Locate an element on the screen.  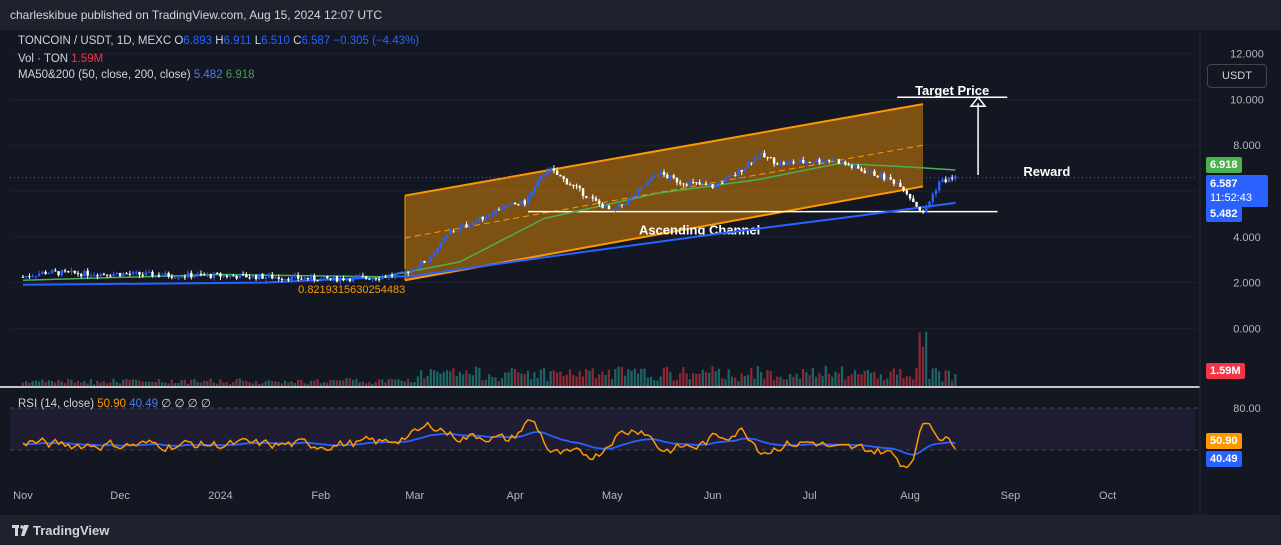
legend-low: 6.510 is located at coordinates (275, 41).